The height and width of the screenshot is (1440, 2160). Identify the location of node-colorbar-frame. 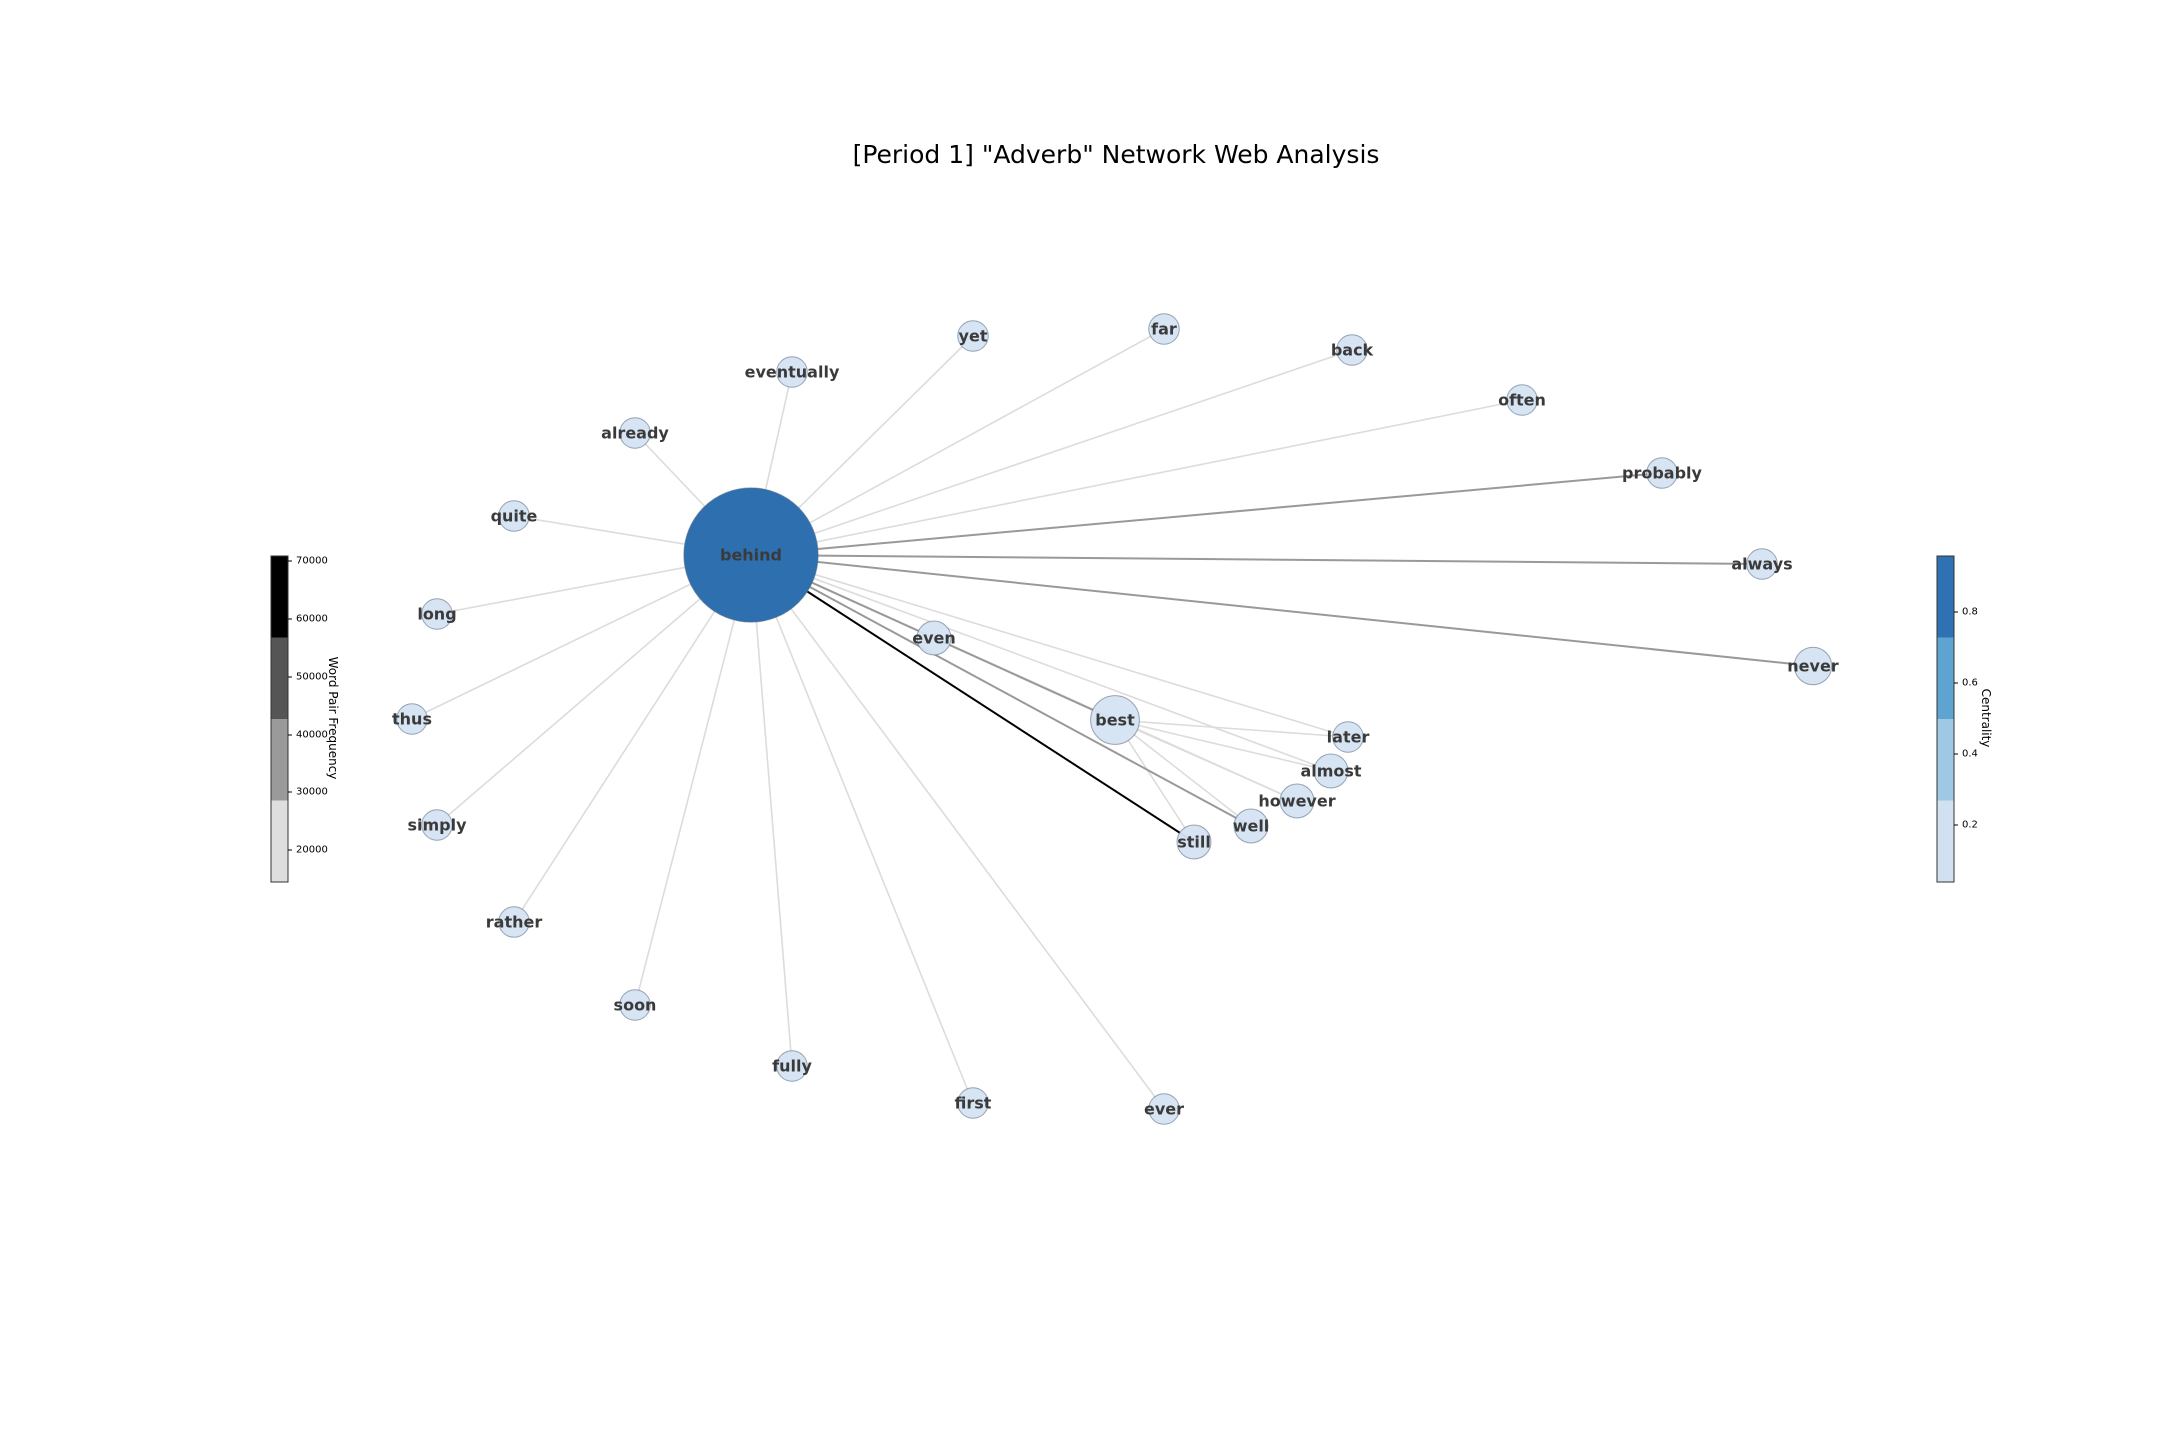
(1945, 719).